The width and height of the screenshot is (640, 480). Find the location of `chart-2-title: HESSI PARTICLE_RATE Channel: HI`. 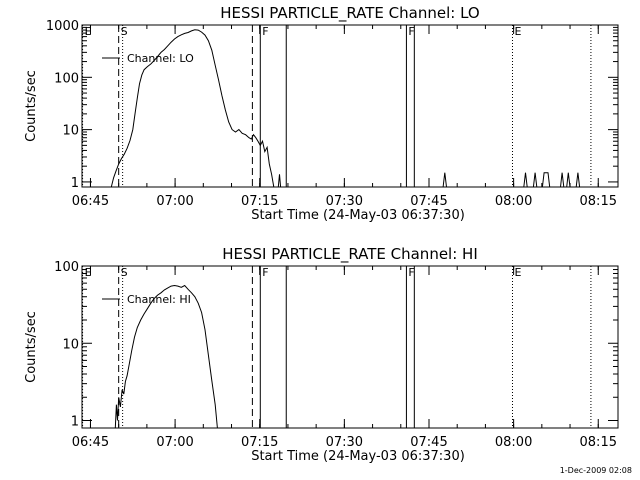

chart-2-title: HESSI PARTICLE_RATE Channel: HI is located at coordinates (350, 254).